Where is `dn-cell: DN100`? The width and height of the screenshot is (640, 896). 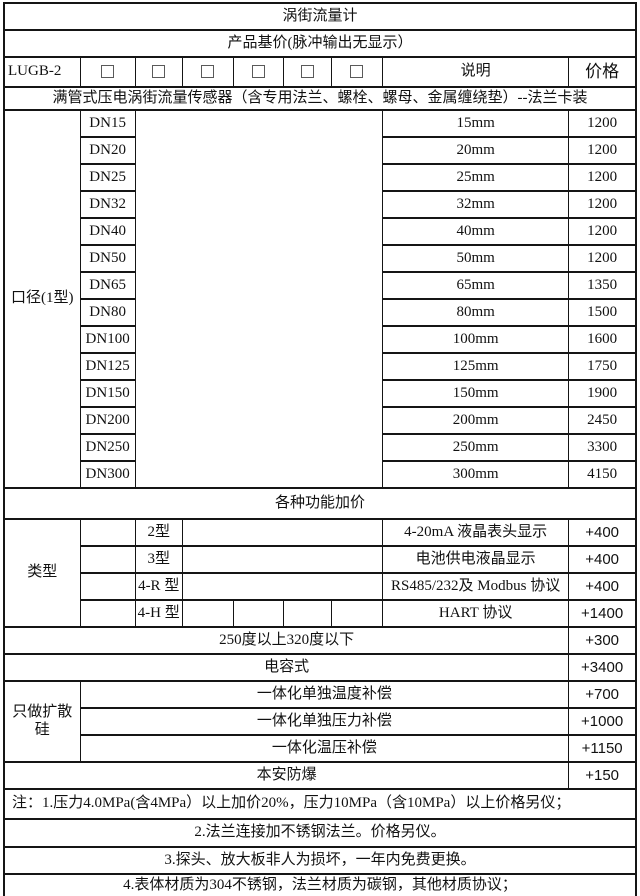
dn-cell: DN100 is located at coordinates (107, 339).